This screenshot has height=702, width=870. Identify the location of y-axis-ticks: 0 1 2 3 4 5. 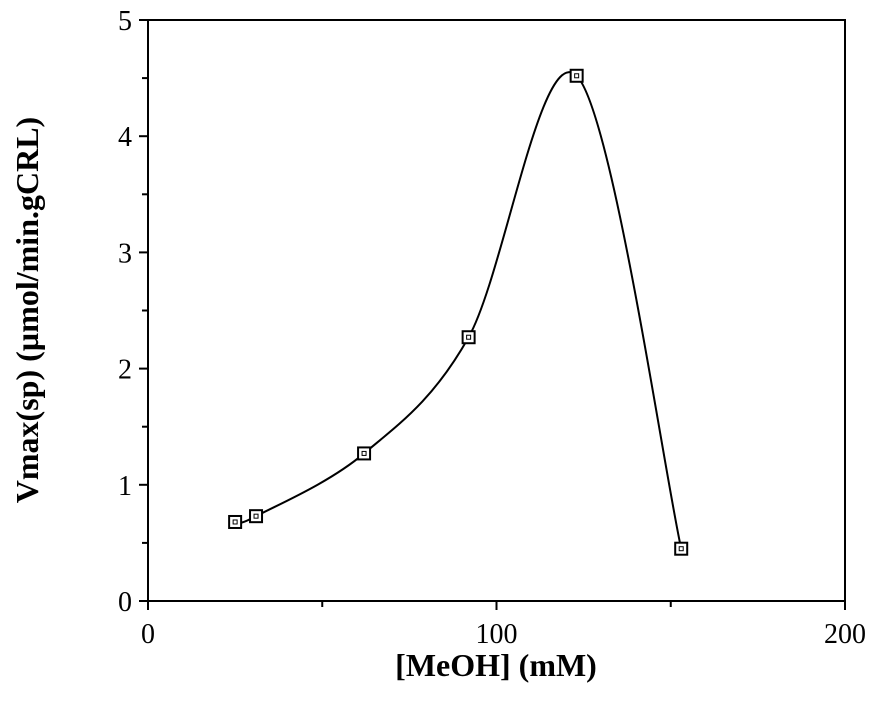
(133, 312).